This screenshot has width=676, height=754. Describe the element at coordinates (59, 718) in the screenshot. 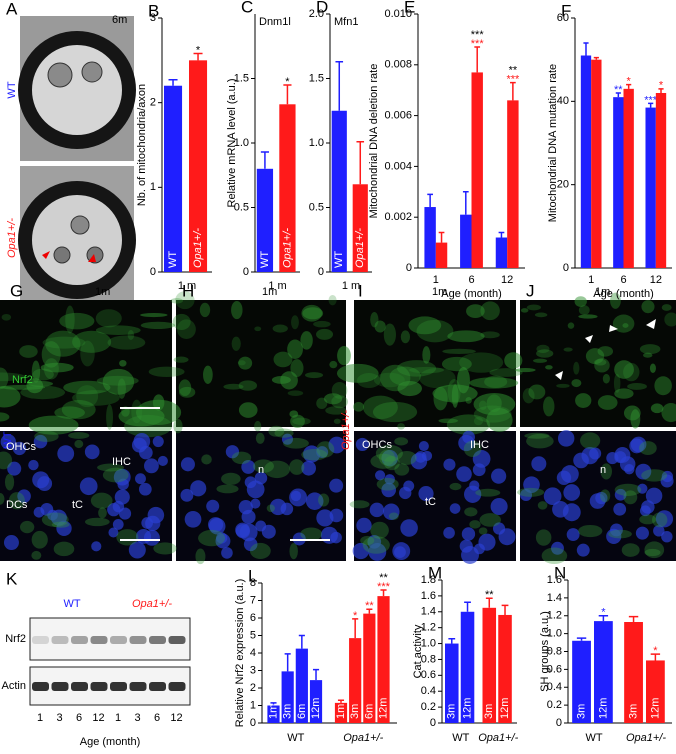

I see `lane-label: 3` at that location.